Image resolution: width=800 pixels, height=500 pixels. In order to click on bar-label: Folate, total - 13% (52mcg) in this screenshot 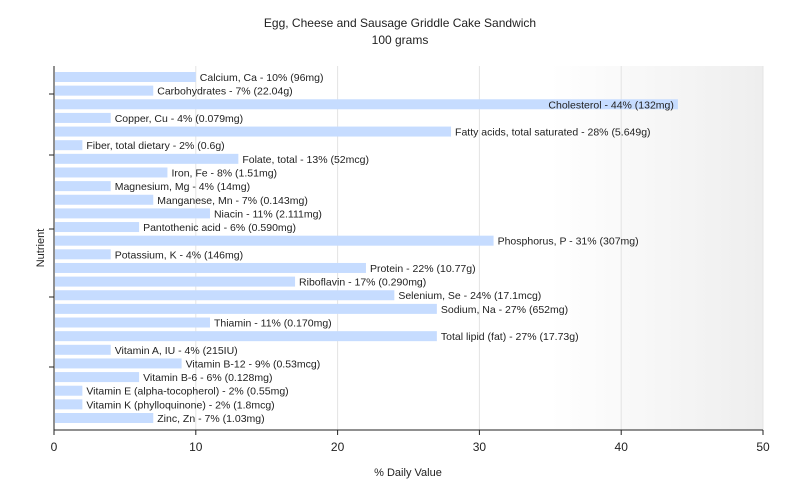, I will do `click(305, 160)`.